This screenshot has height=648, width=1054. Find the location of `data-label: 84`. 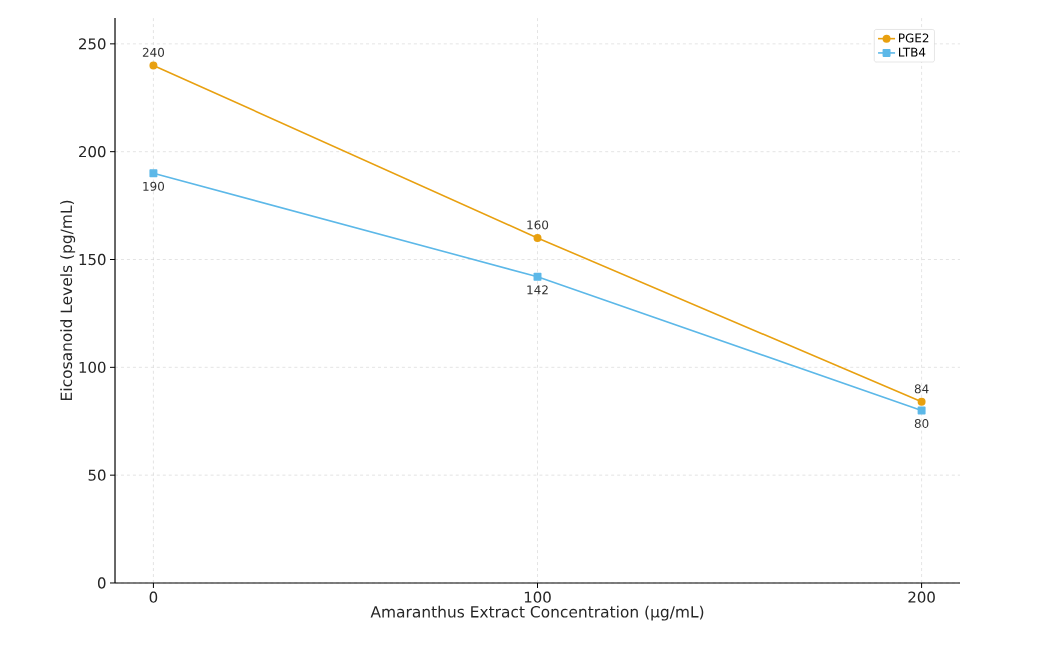

data-label: 84 is located at coordinates (921, 389).